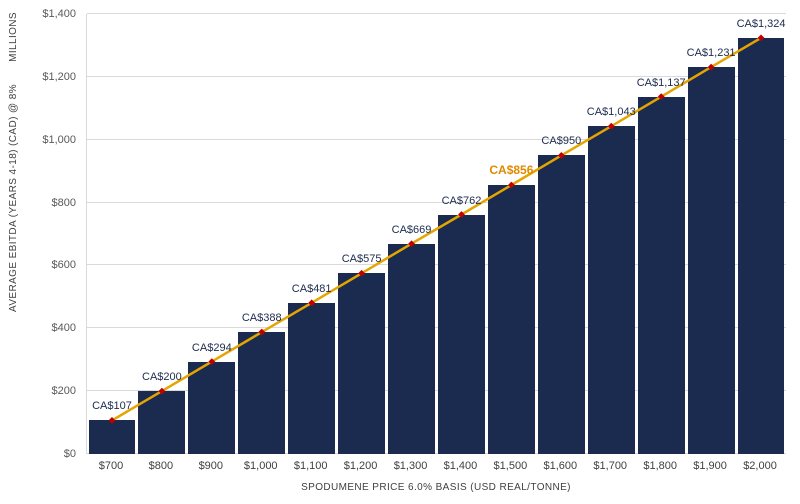 This screenshot has width=800, height=504. I want to click on bar-label: CA$1,137, so click(661, 82).